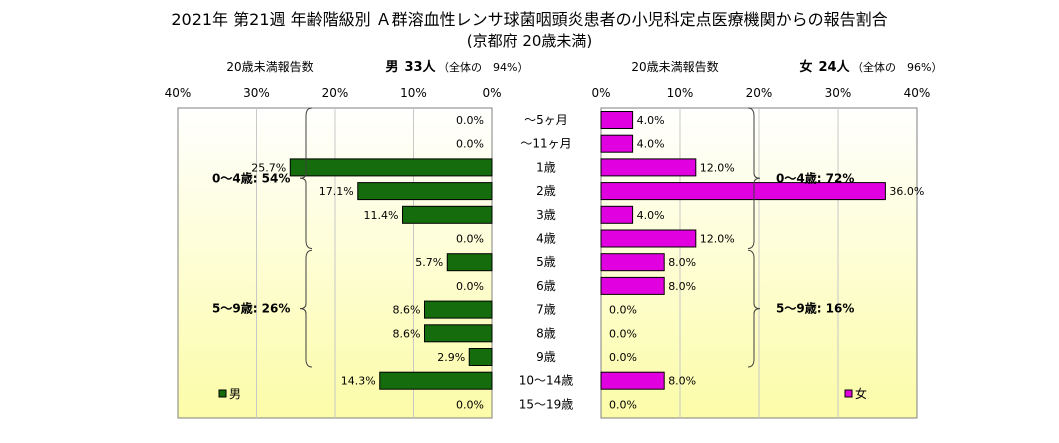  Describe the element at coordinates (546, 262) in the screenshot. I see `age-category-label: 5歳` at that location.